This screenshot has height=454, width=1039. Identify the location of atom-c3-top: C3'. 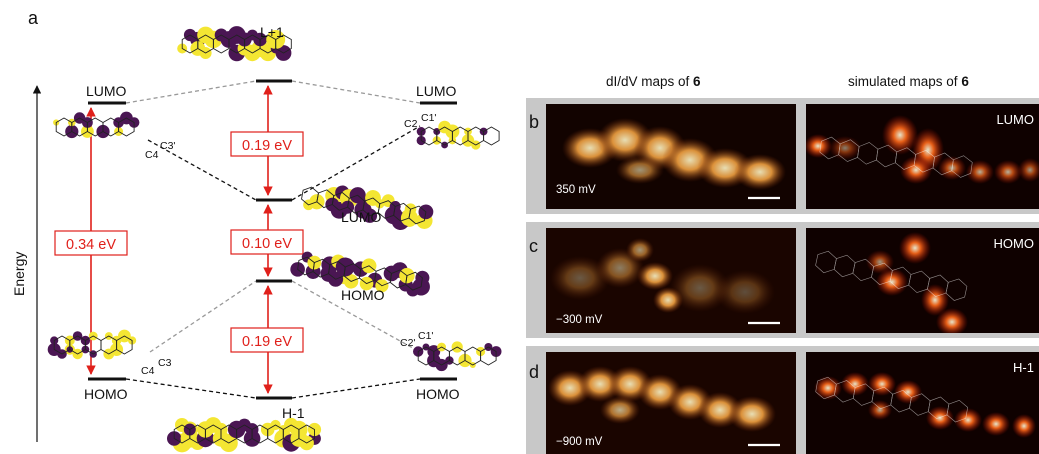
(167, 146).